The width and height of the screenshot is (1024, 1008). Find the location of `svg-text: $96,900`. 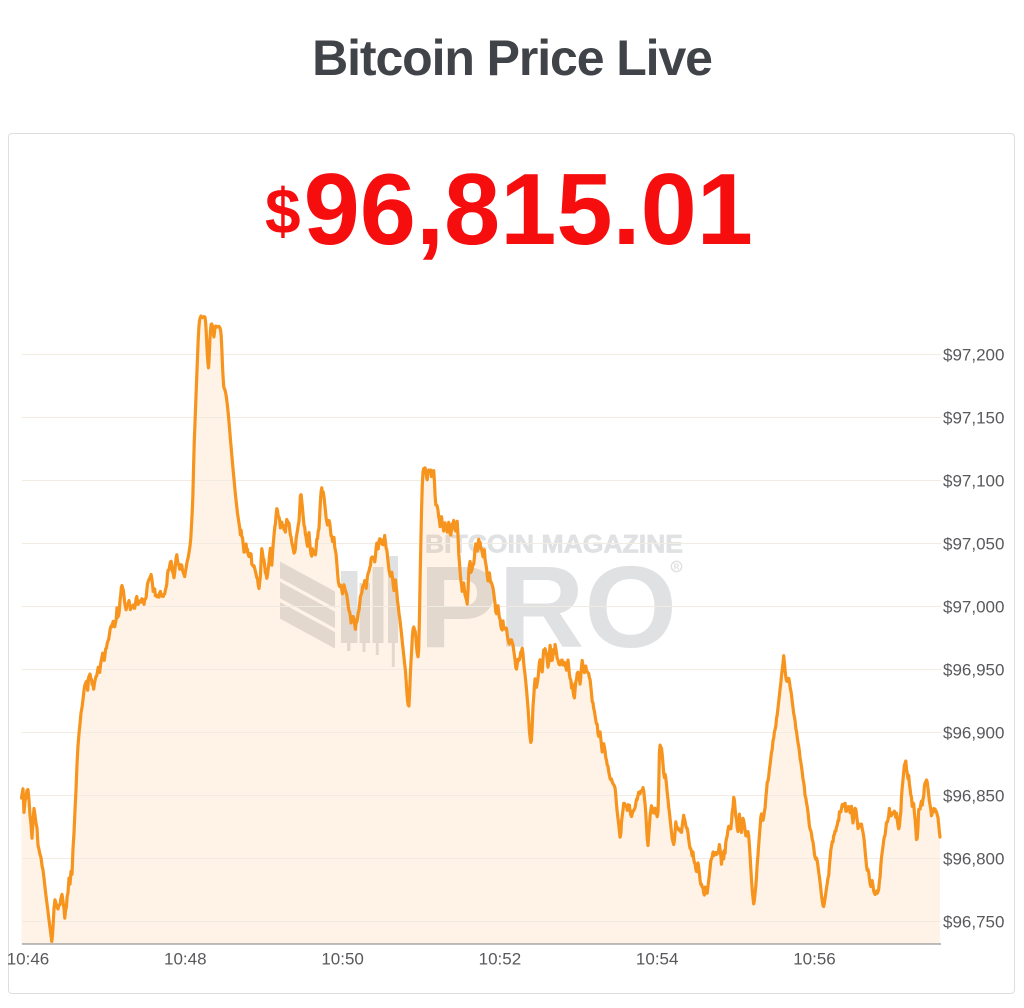

svg-text: $96,900 is located at coordinates (973, 733).